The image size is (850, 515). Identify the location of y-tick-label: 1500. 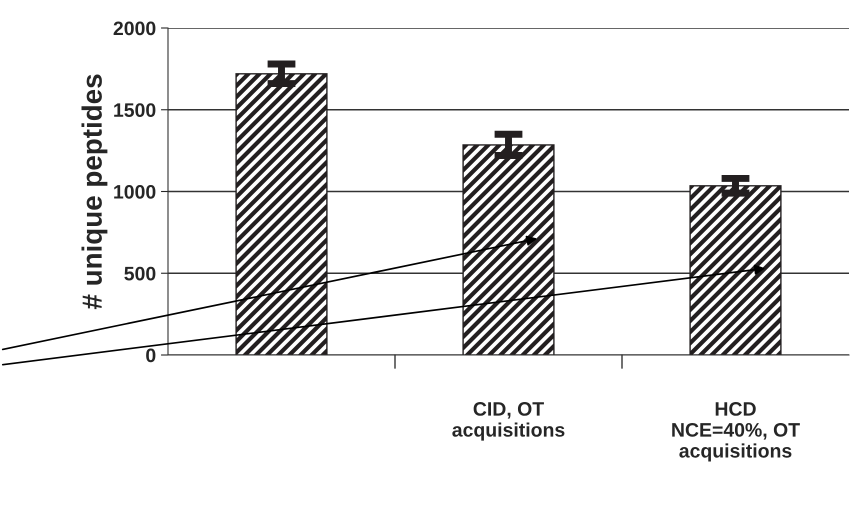
(135, 110).